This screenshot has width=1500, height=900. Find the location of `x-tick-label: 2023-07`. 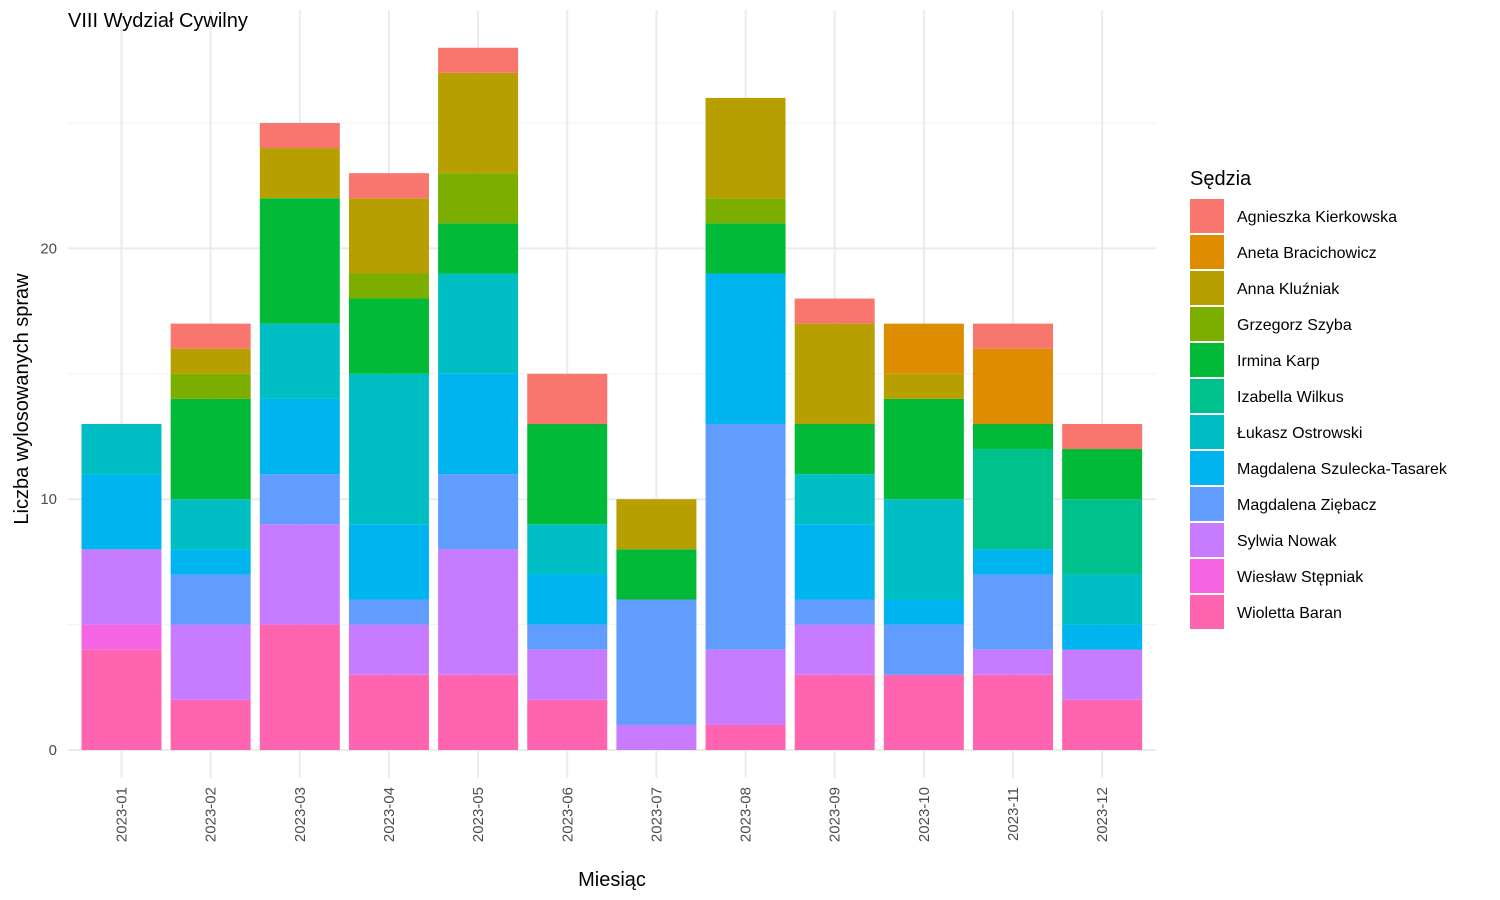

x-tick-label: 2023-07 is located at coordinates (656, 814).